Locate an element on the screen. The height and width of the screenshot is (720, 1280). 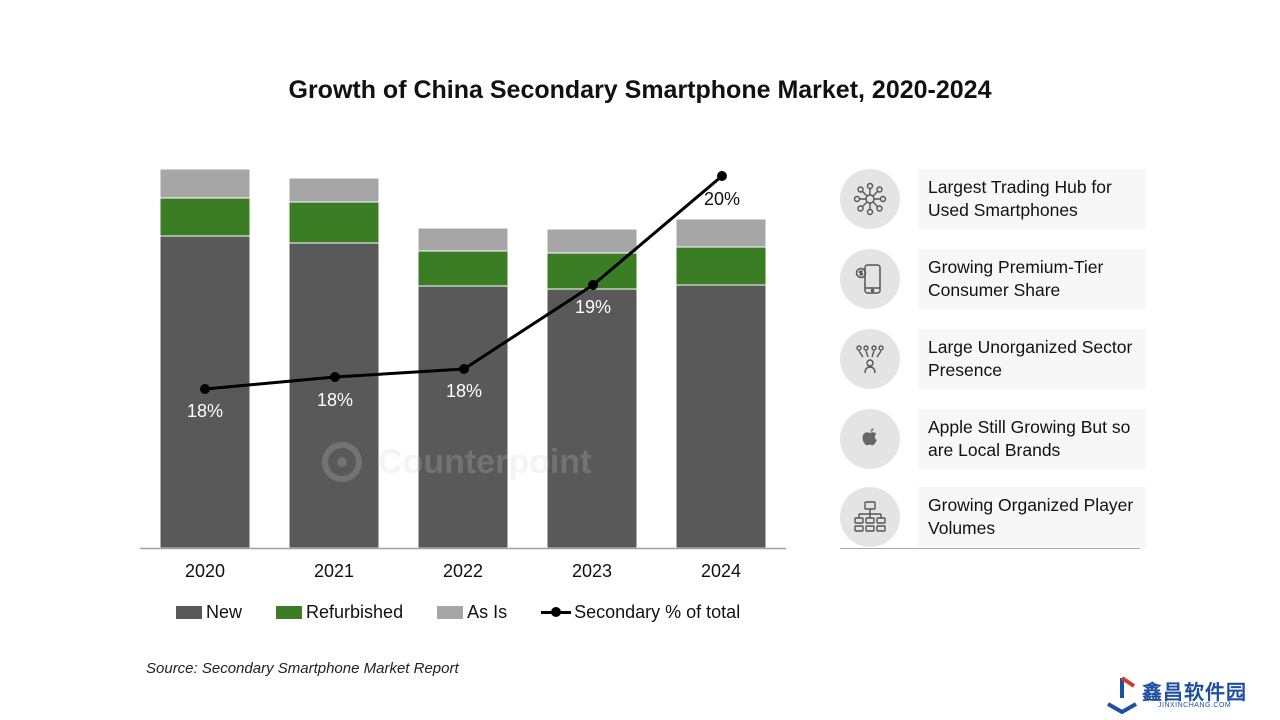
highlight-row: Growing Premium-Tier Consumer Share is located at coordinates (995, 279).